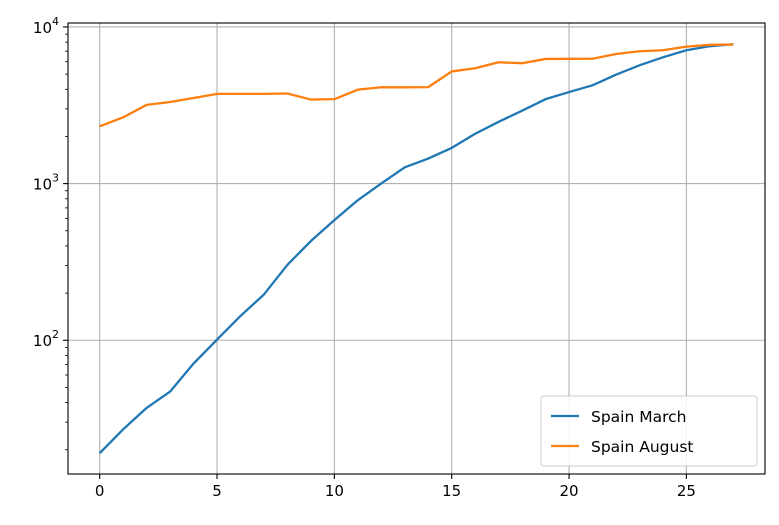  Describe the element at coordinates (55, 178) in the screenshot. I see `y-tick-exponent: 3` at that location.